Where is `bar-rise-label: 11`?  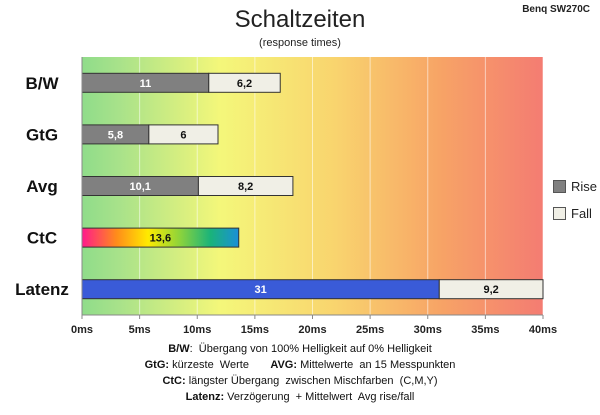 bar-rise-label: 11 is located at coordinates (146, 84).